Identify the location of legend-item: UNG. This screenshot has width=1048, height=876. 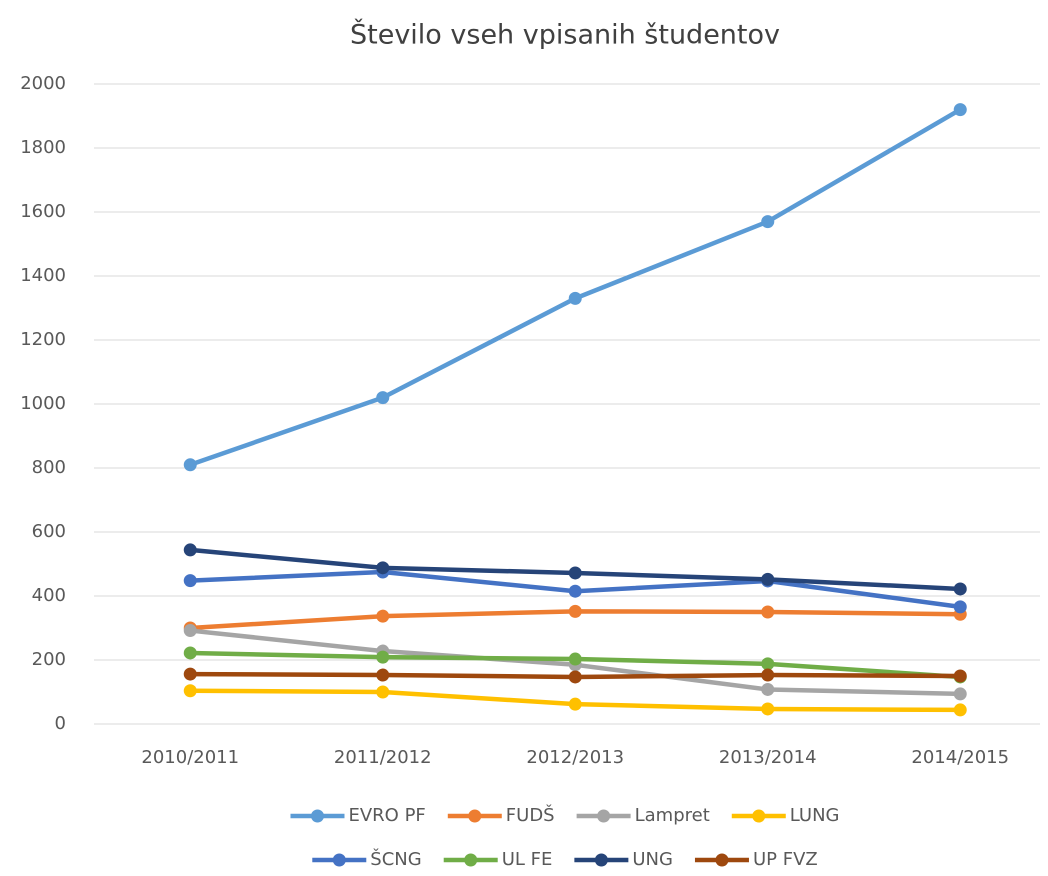
(623, 859).